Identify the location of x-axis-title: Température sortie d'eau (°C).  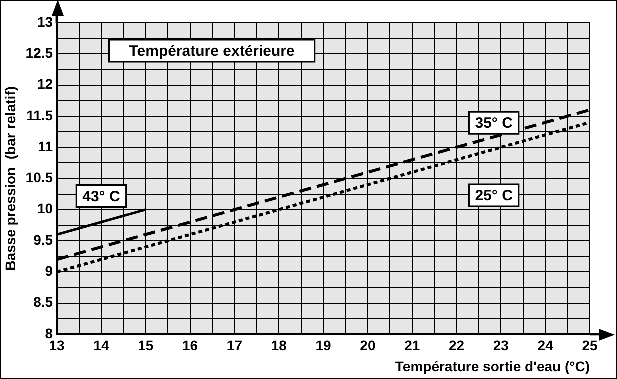
(492, 366).